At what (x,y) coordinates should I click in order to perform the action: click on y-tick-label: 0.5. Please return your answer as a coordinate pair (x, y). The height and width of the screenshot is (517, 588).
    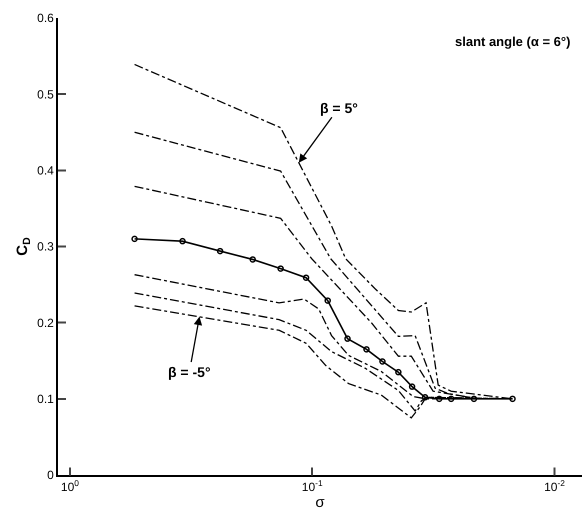
    Looking at the image, I should click on (45, 94).